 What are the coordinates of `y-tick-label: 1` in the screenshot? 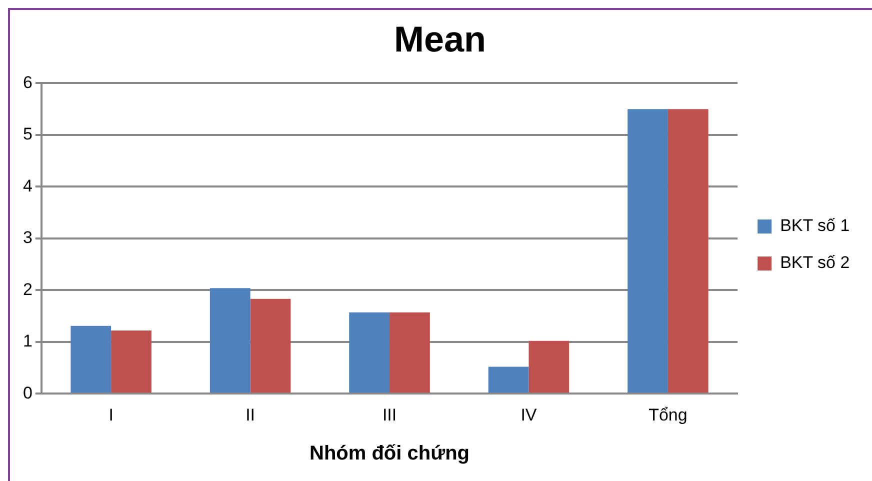 It's located at (27, 341).